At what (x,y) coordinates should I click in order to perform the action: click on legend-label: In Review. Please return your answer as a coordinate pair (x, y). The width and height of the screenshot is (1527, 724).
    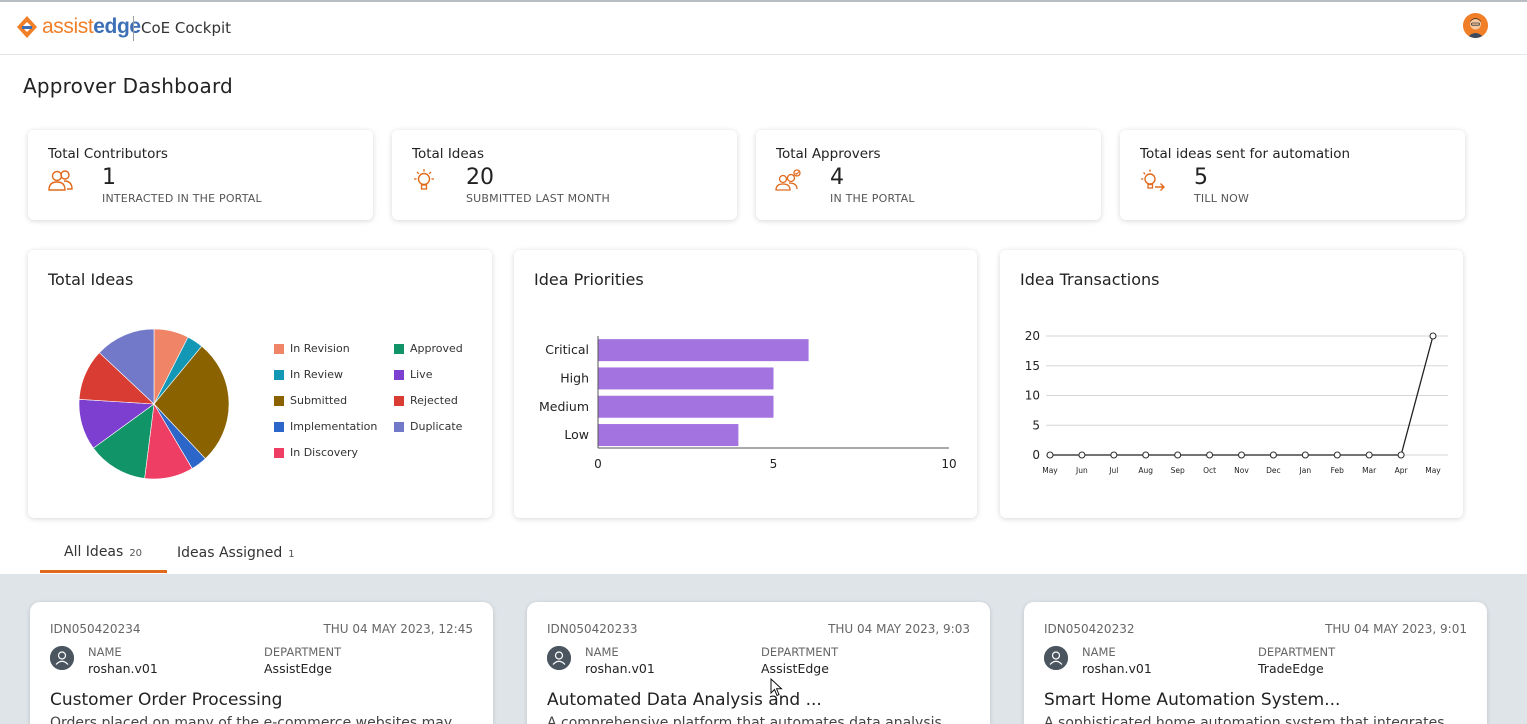
    Looking at the image, I should click on (316, 374).